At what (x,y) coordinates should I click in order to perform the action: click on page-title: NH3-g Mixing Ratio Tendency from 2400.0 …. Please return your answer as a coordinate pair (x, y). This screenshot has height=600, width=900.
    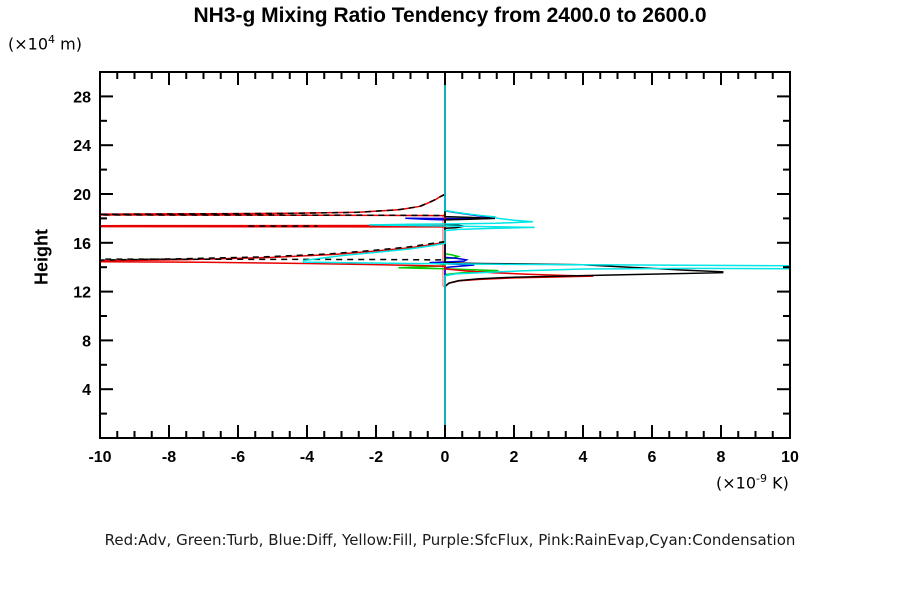
    Looking at the image, I should click on (450, 15).